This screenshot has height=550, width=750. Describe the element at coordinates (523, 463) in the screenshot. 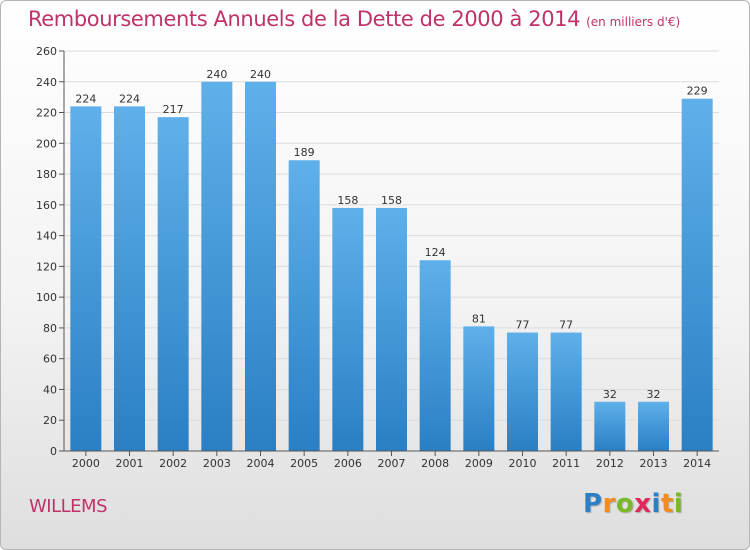

I see `x-tick-label-2010: 2010` at that location.